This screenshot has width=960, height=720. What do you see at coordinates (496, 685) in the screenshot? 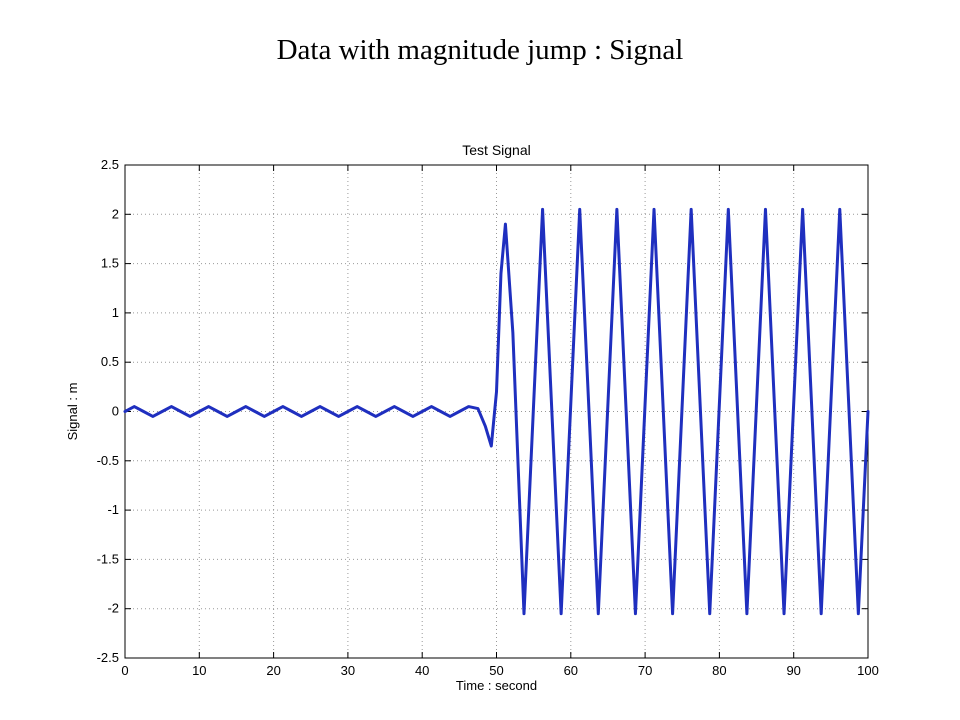
I see `x-axis-label: Time : second` at bounding box center [496, 685].